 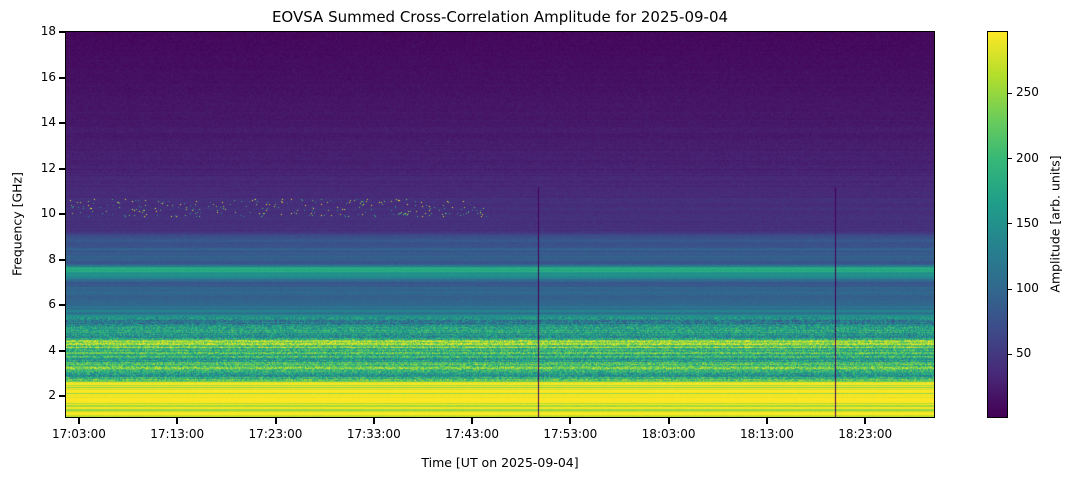 What do you see at coordinates (766, 434) in the screenshot?
I see `x-tick-label: 18:13:00` at bounding box center [766, 434].